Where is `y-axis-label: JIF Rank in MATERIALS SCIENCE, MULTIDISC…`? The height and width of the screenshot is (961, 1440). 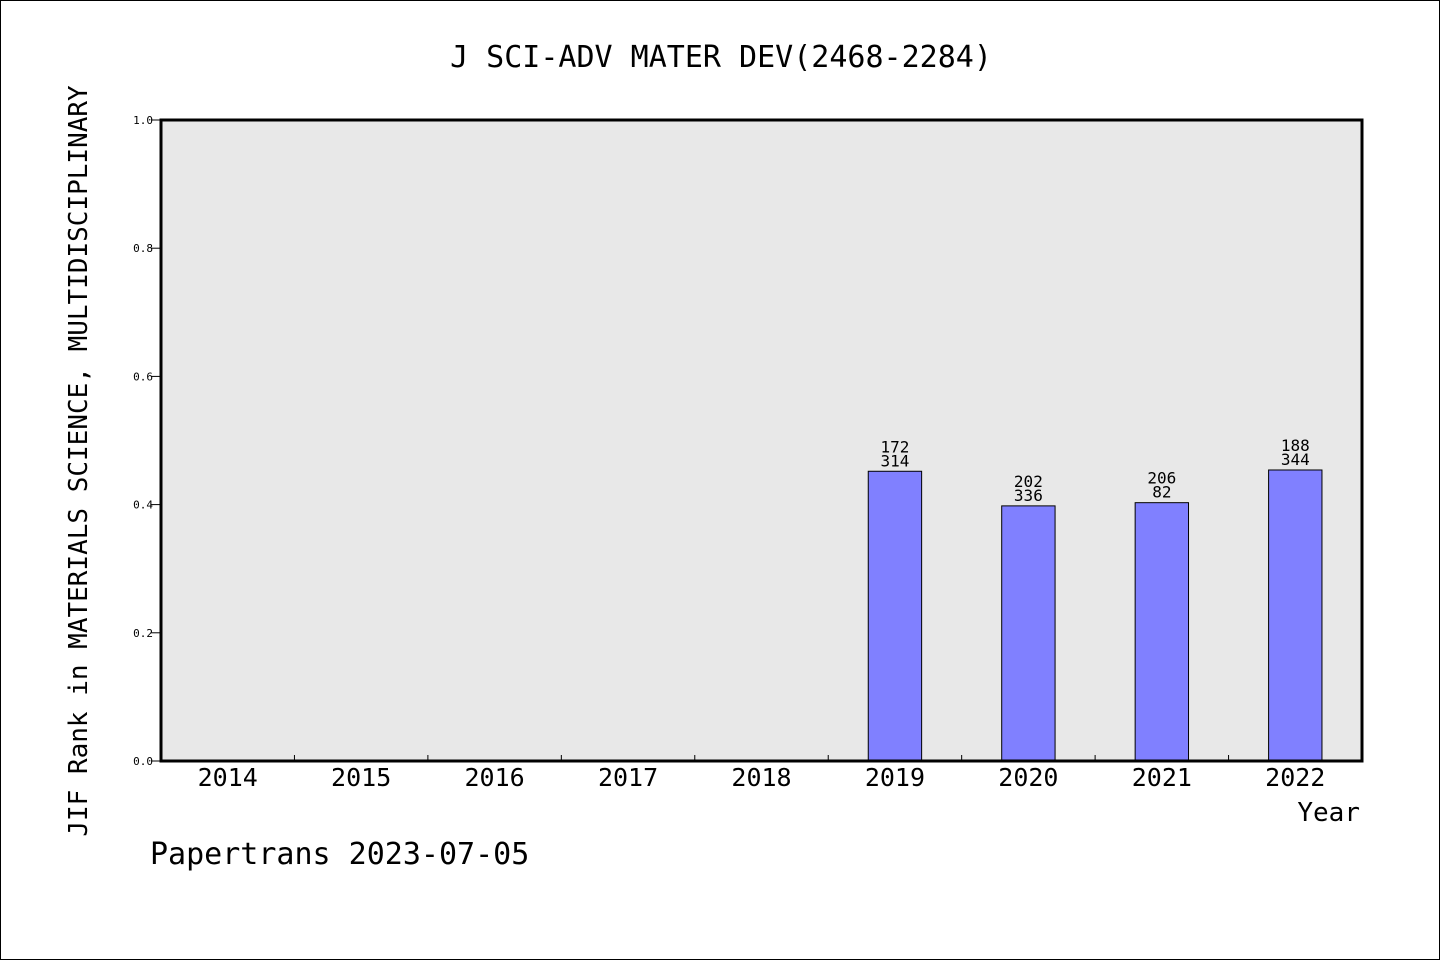 y-axis-label: JIF Rank in MATERIALS SCIENCE, MULTIDISC… is located at coordinates (79, 461).